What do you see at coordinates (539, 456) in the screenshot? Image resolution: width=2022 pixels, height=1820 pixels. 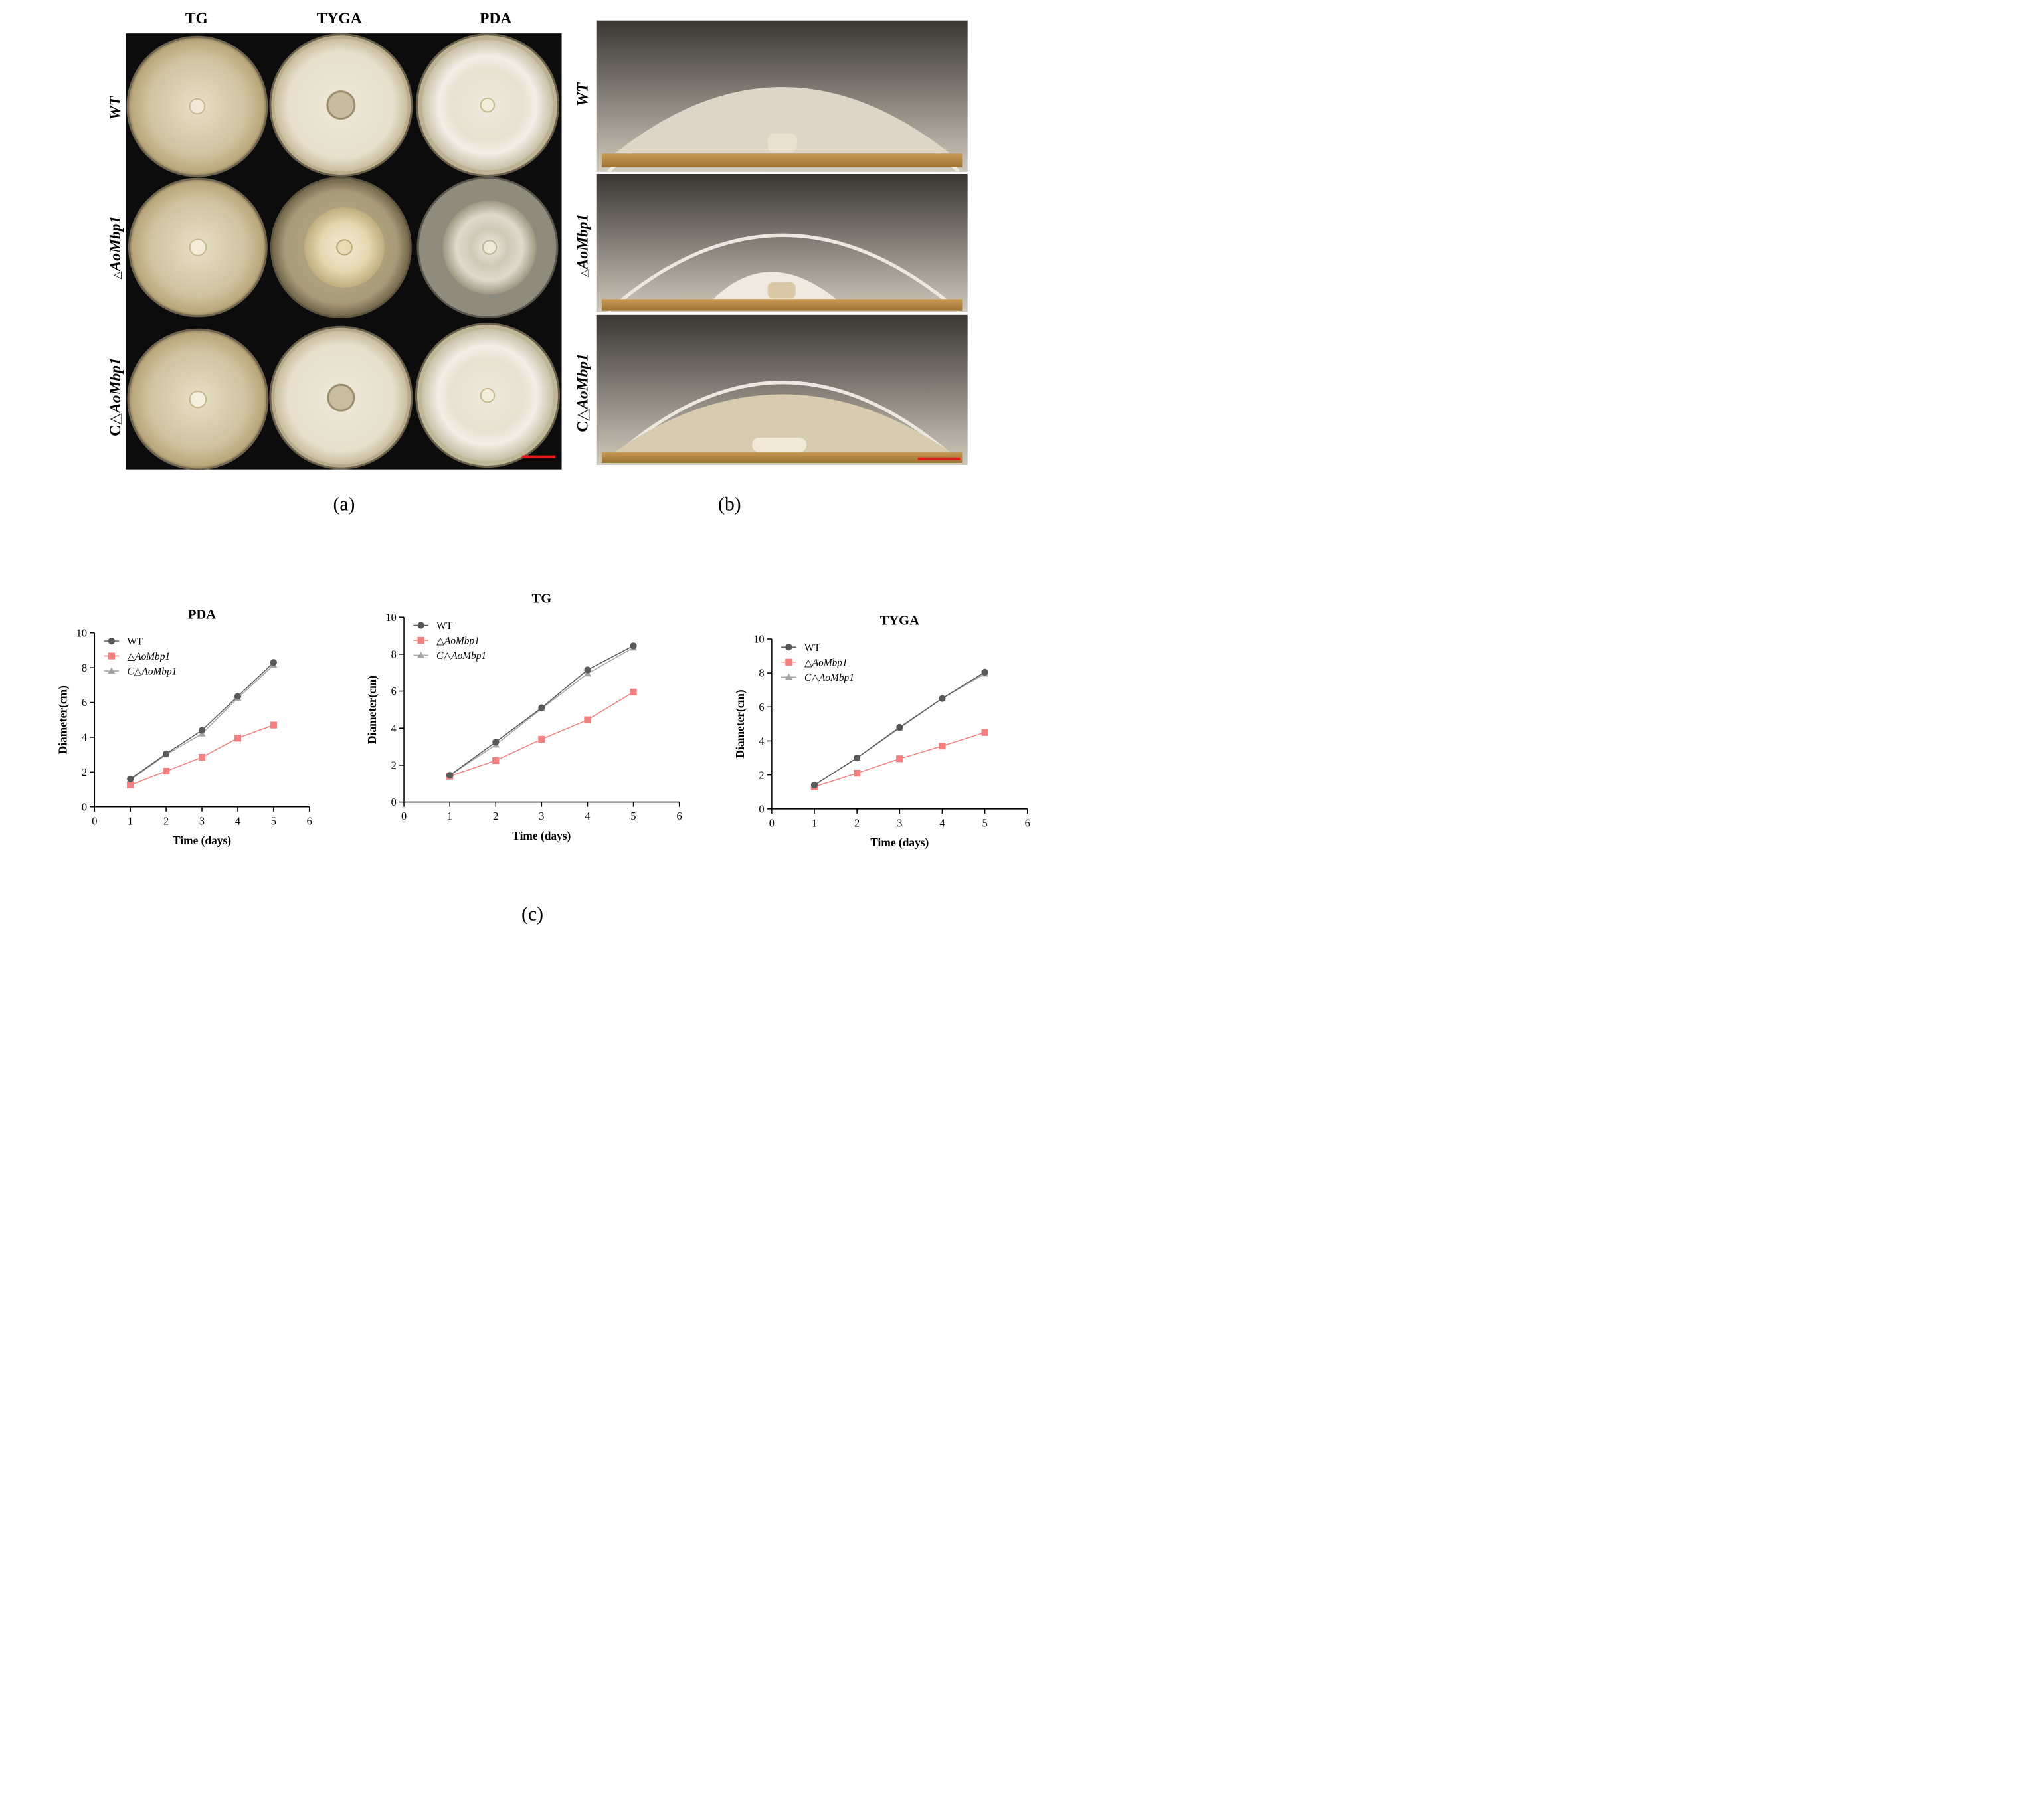 I see `scale-bar` at bounding box center [539, 456].